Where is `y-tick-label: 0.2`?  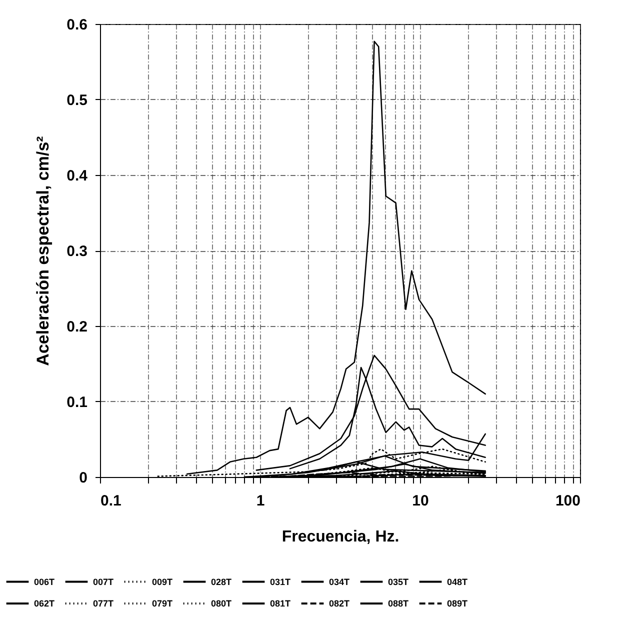 y-tick-label: 0.2 is located at coordinates (77, 327).